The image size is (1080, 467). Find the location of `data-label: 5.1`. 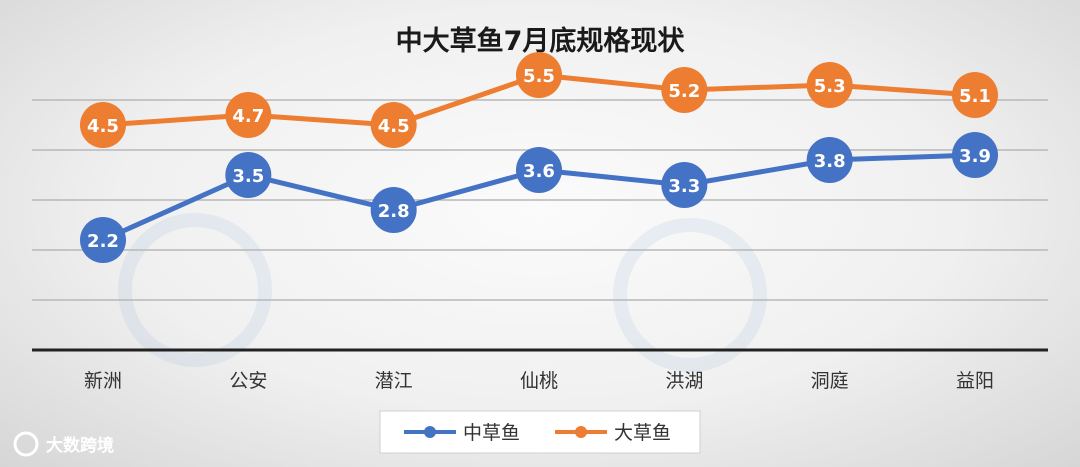

data-label: 5.1 is located at coordinates (975, 96).